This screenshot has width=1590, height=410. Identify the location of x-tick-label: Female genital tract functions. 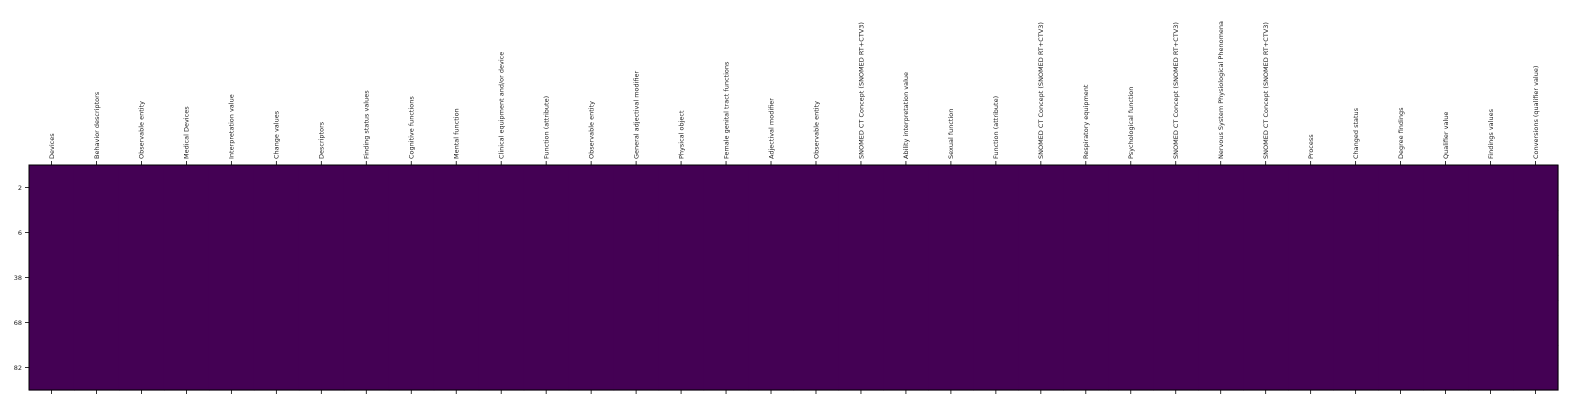
(726, 110).